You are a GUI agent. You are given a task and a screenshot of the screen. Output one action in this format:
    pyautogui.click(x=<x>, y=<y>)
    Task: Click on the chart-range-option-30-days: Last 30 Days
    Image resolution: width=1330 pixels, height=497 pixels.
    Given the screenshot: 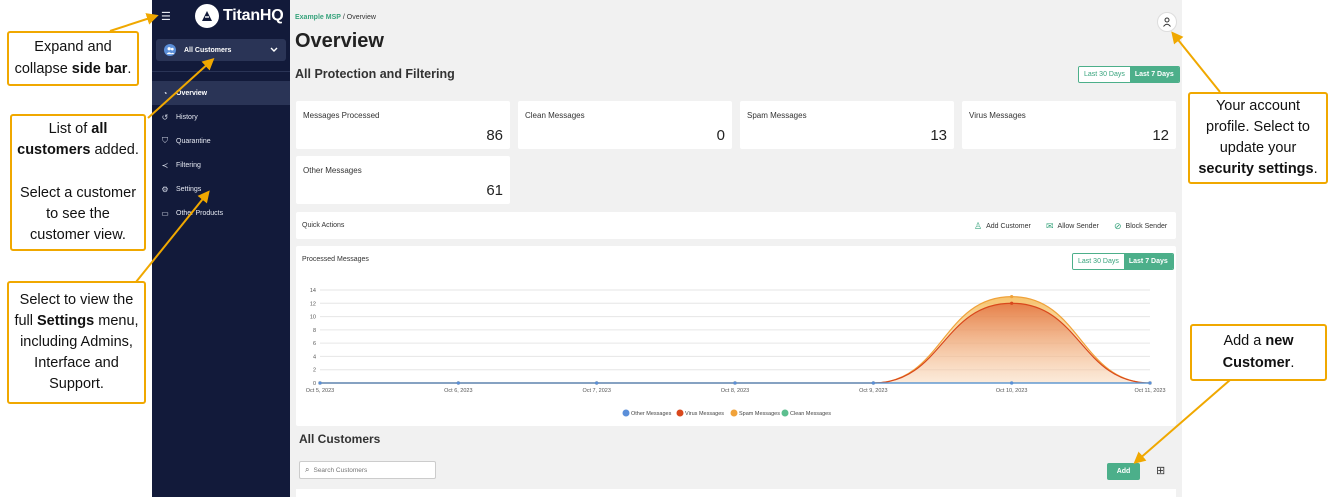 What is the action you would take?
    pyautogui.click(x=1098, y=261)
    